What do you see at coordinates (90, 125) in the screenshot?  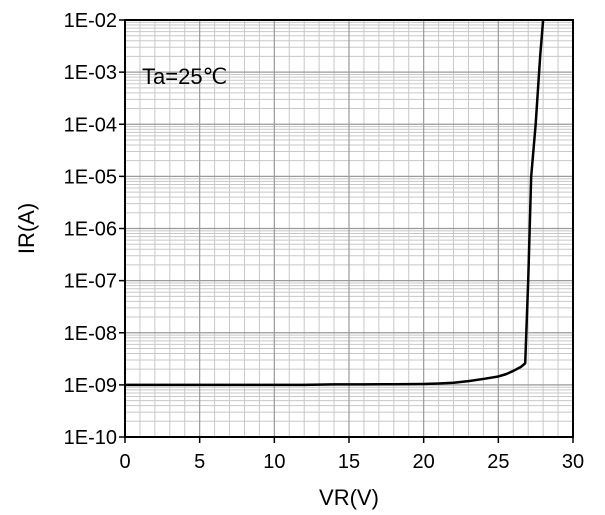 I see `y-tick-label: 1E-04` at bounding box center [90, 125].